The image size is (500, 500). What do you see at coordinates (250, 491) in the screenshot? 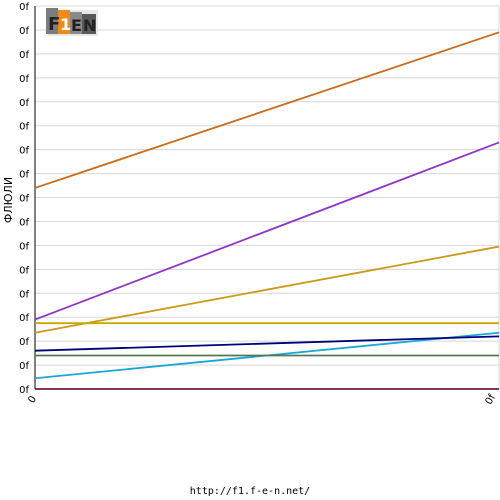
I see `footer-url: http://f1.f-e-n.net/` at bounding box center [250, 491].